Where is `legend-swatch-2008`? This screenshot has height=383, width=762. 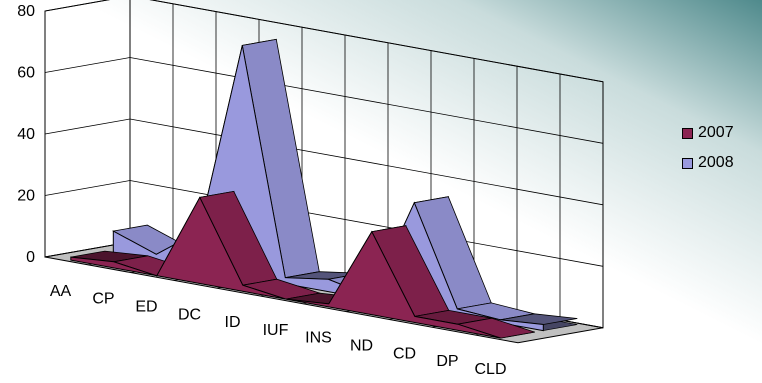
legend-swatch-2008 is located at coordinates (687, 163).